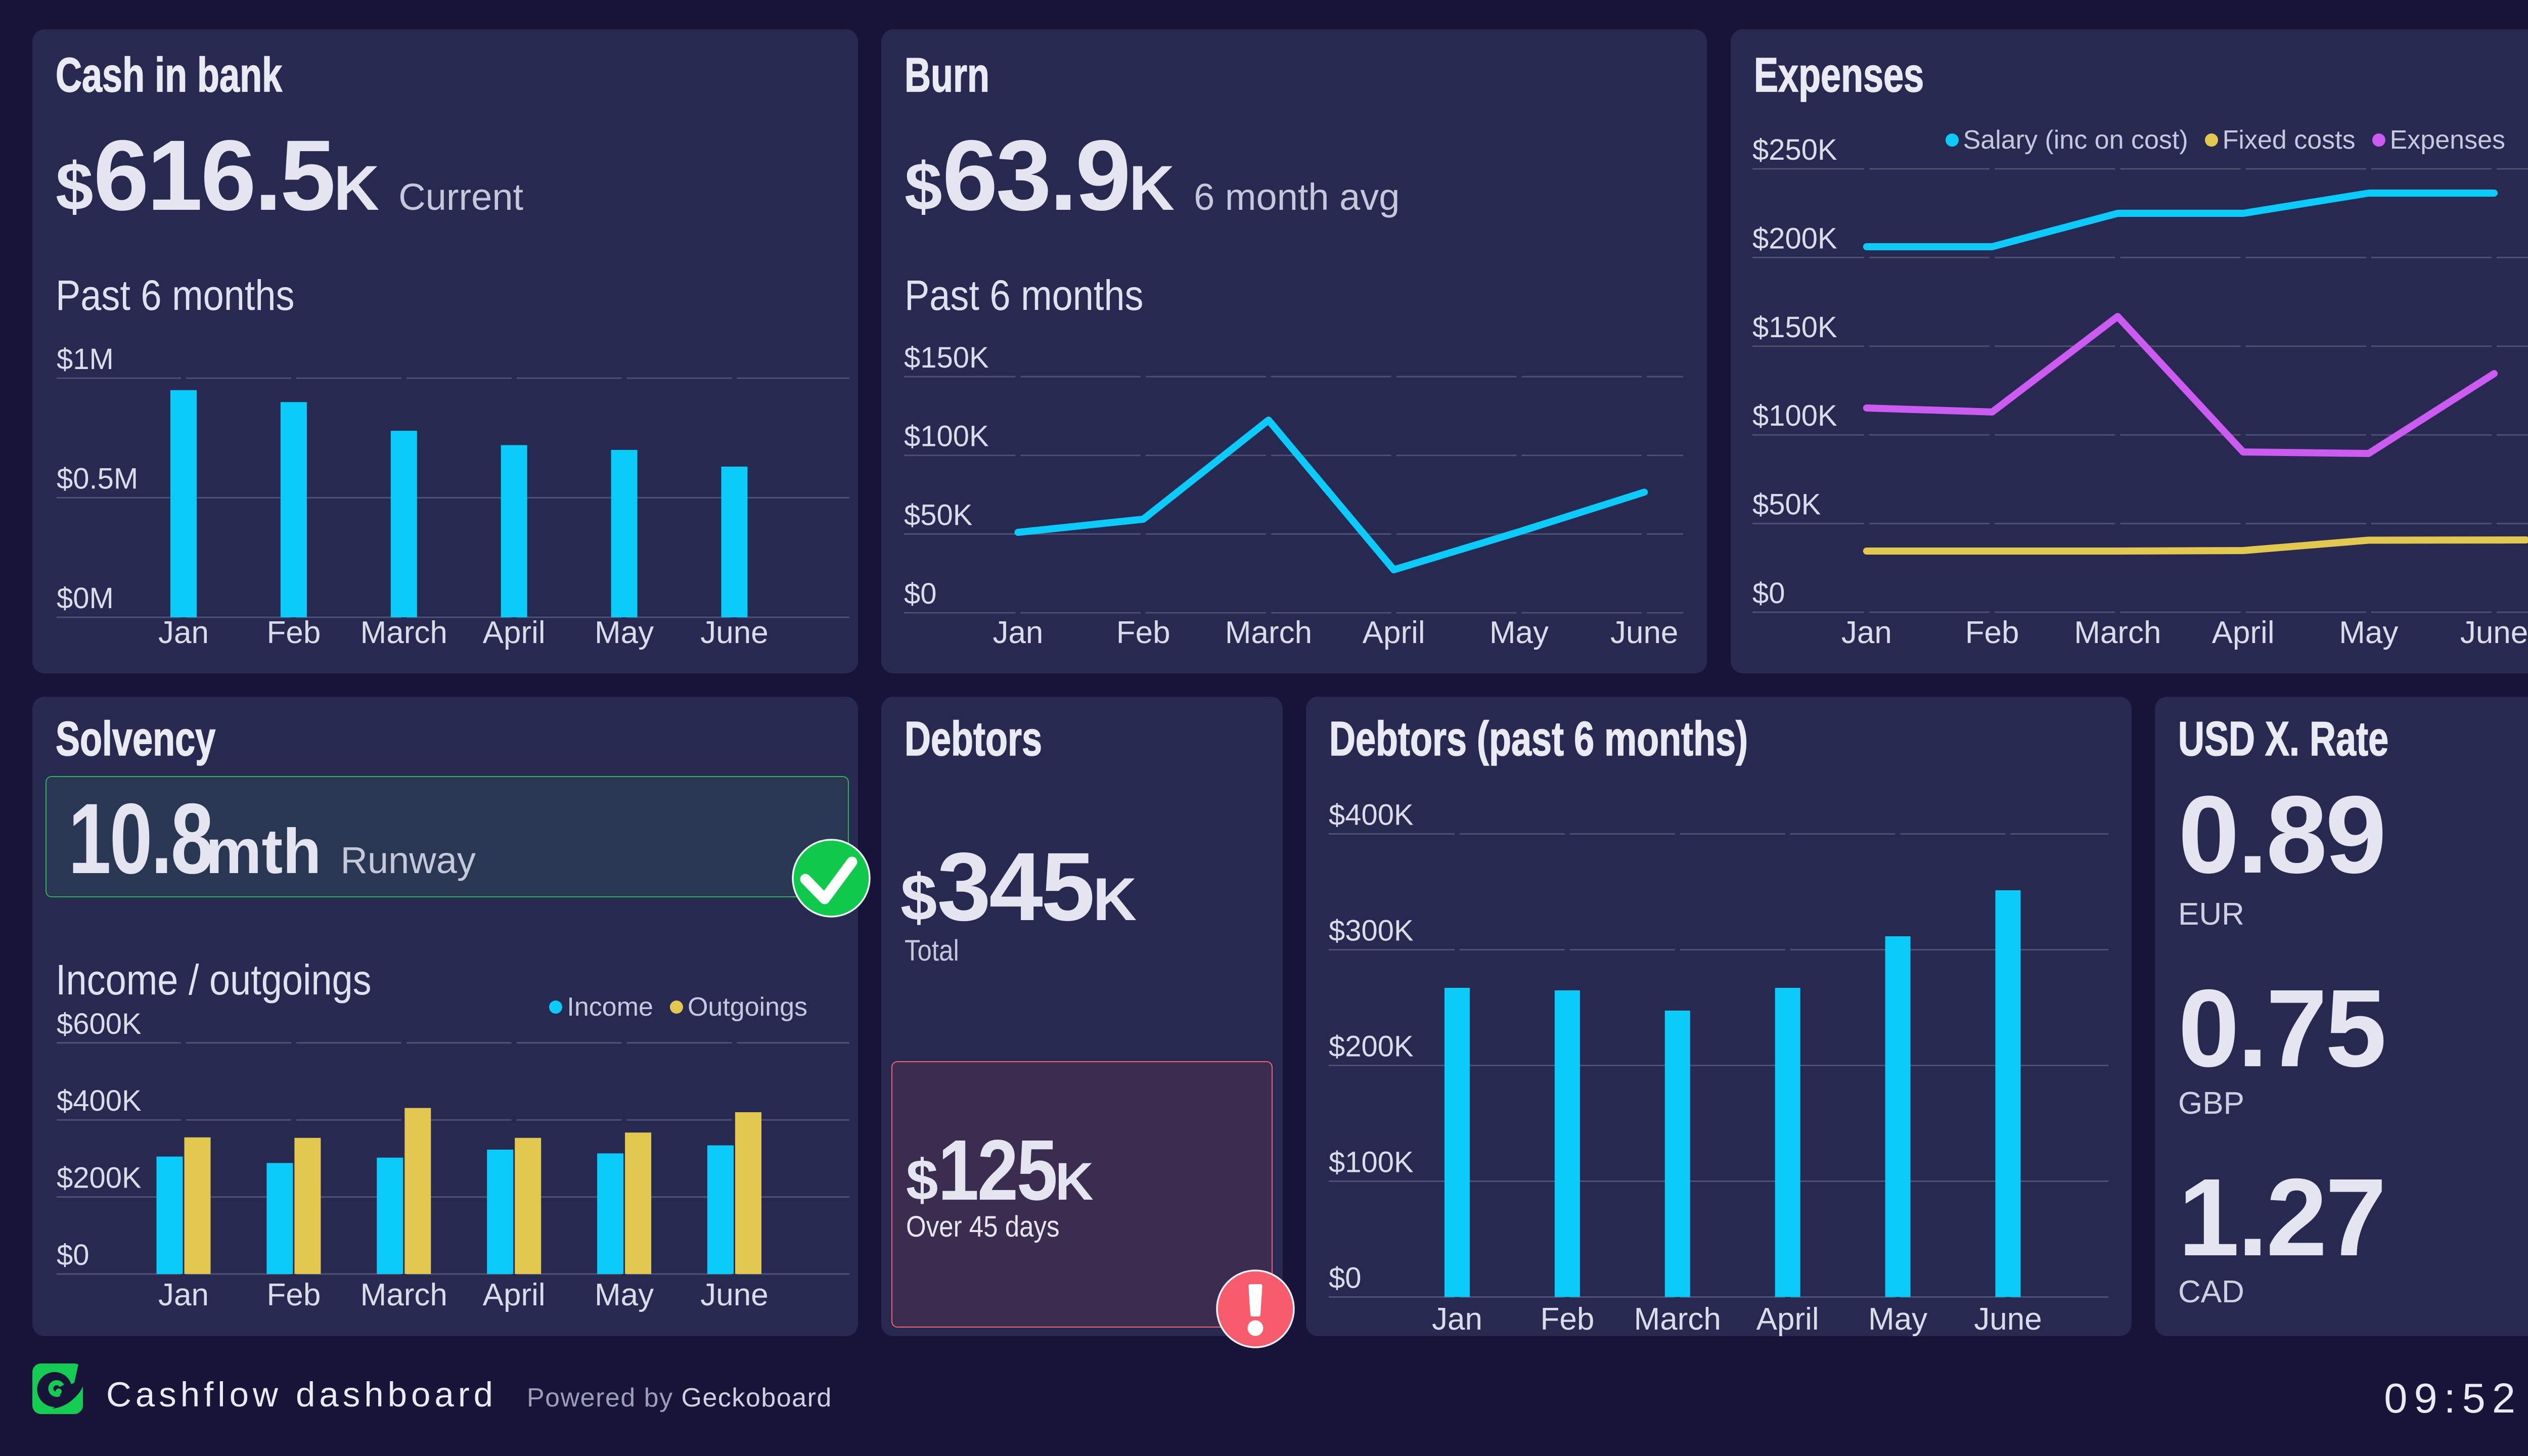 Image resolution: width=2528 pixels, height=1456 pixels. What do you see at coordinates (86, 359) in the screenshot?
I see `svg-text: $1M` at bounding box center [86, 359].